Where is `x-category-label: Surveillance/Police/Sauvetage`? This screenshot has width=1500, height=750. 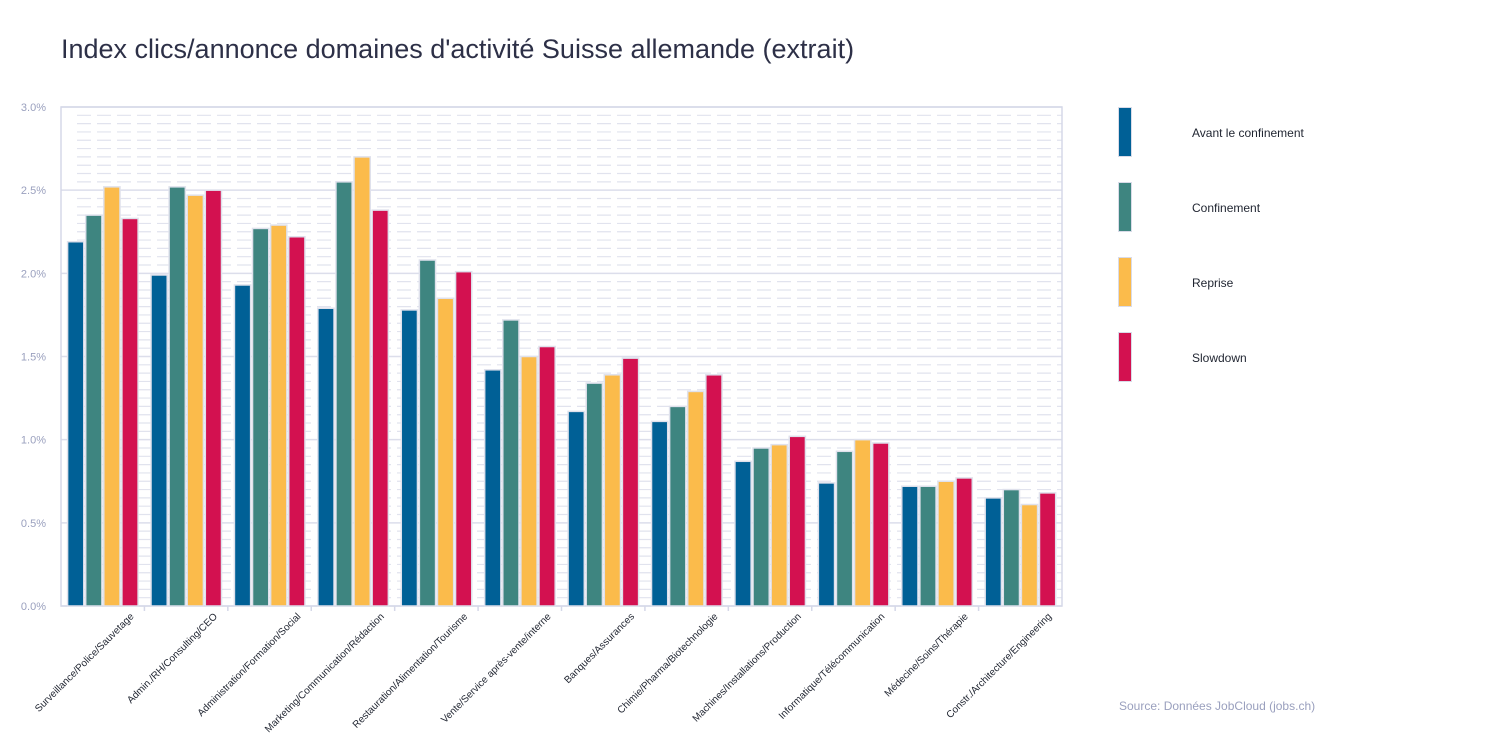
x-category-label: Surveillance/Police/Sauvetage is located at coordinates (85, 663).